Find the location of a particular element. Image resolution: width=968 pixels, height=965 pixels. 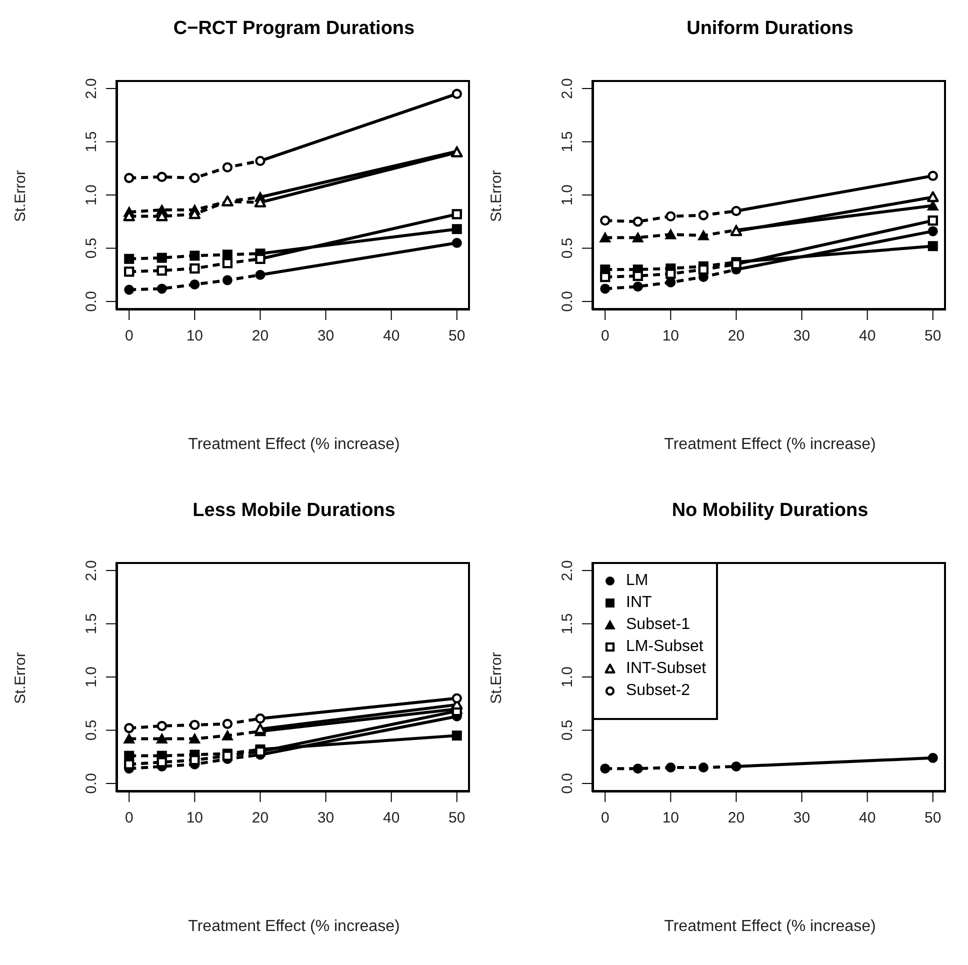

legend-label: LM-Subset is located at coordinates (665, 647).